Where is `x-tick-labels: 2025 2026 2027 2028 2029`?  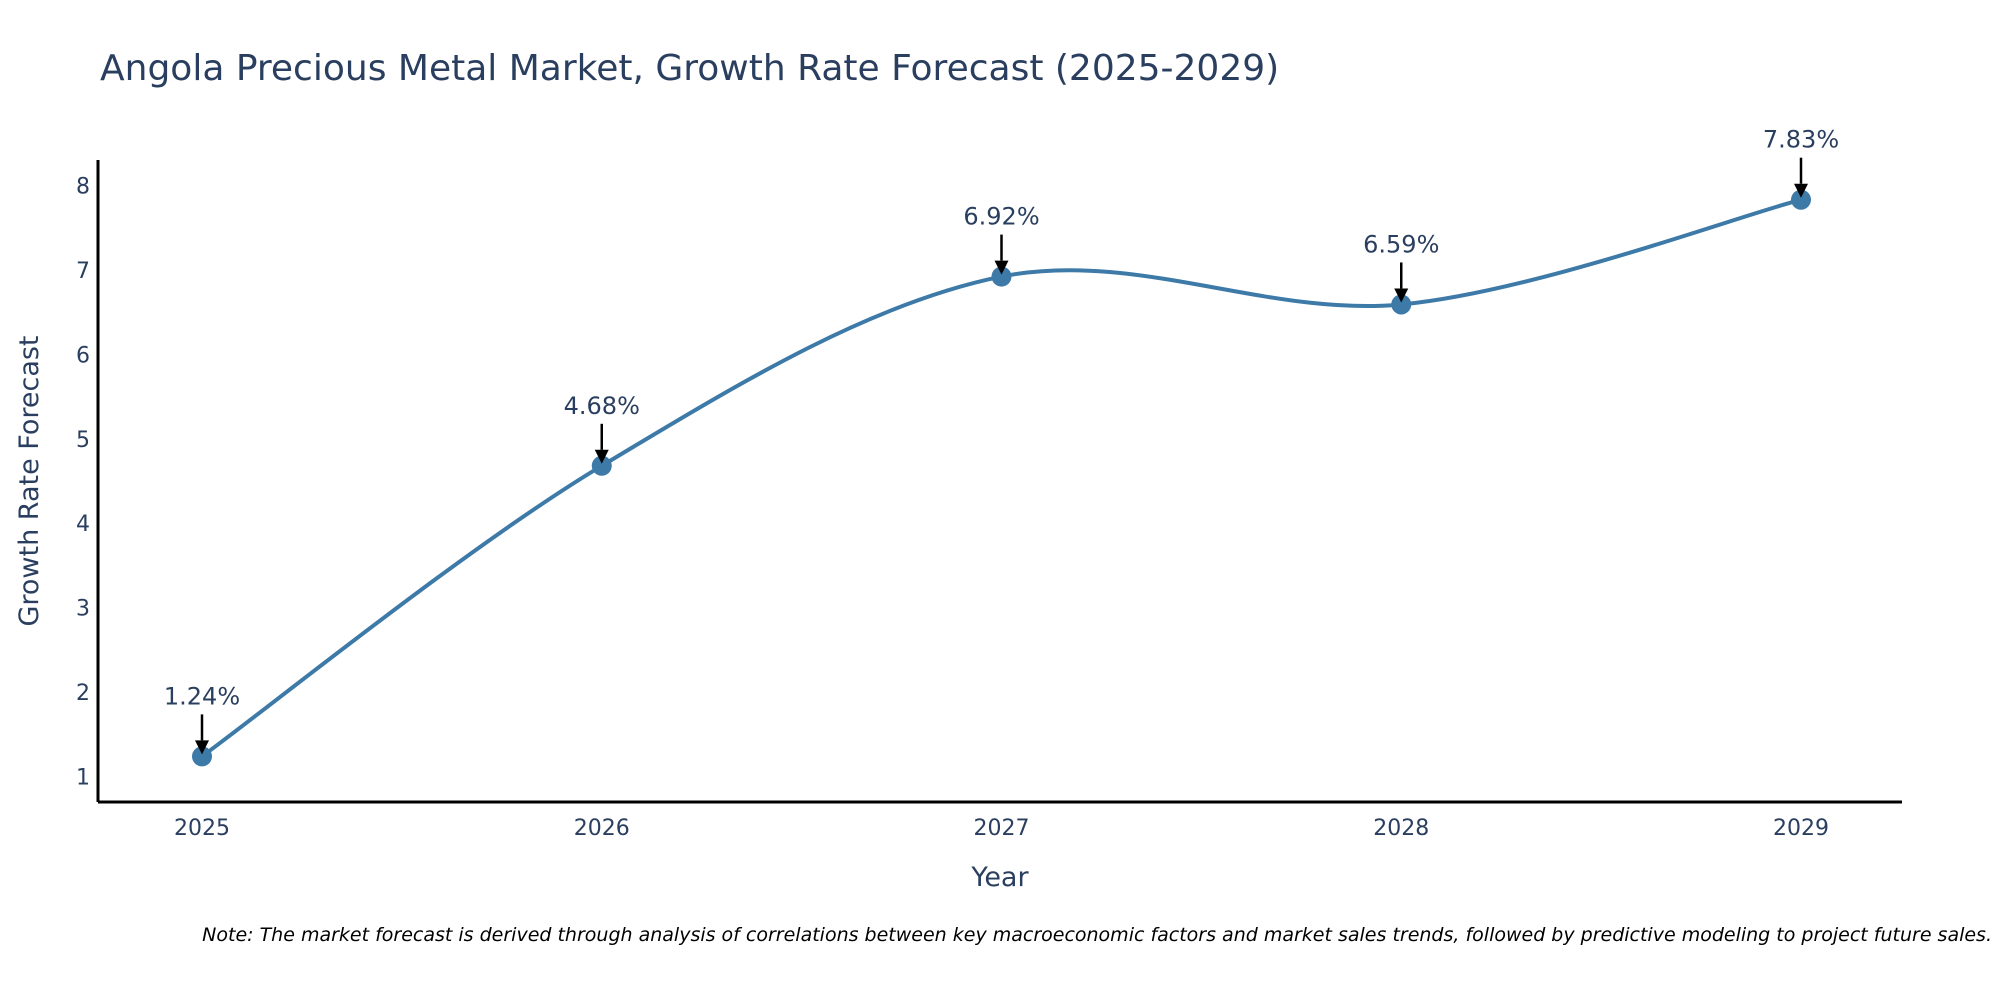
x-tick-labels: 2025 2026 2027 2028 2029 is located at coordinates (1001, 828).